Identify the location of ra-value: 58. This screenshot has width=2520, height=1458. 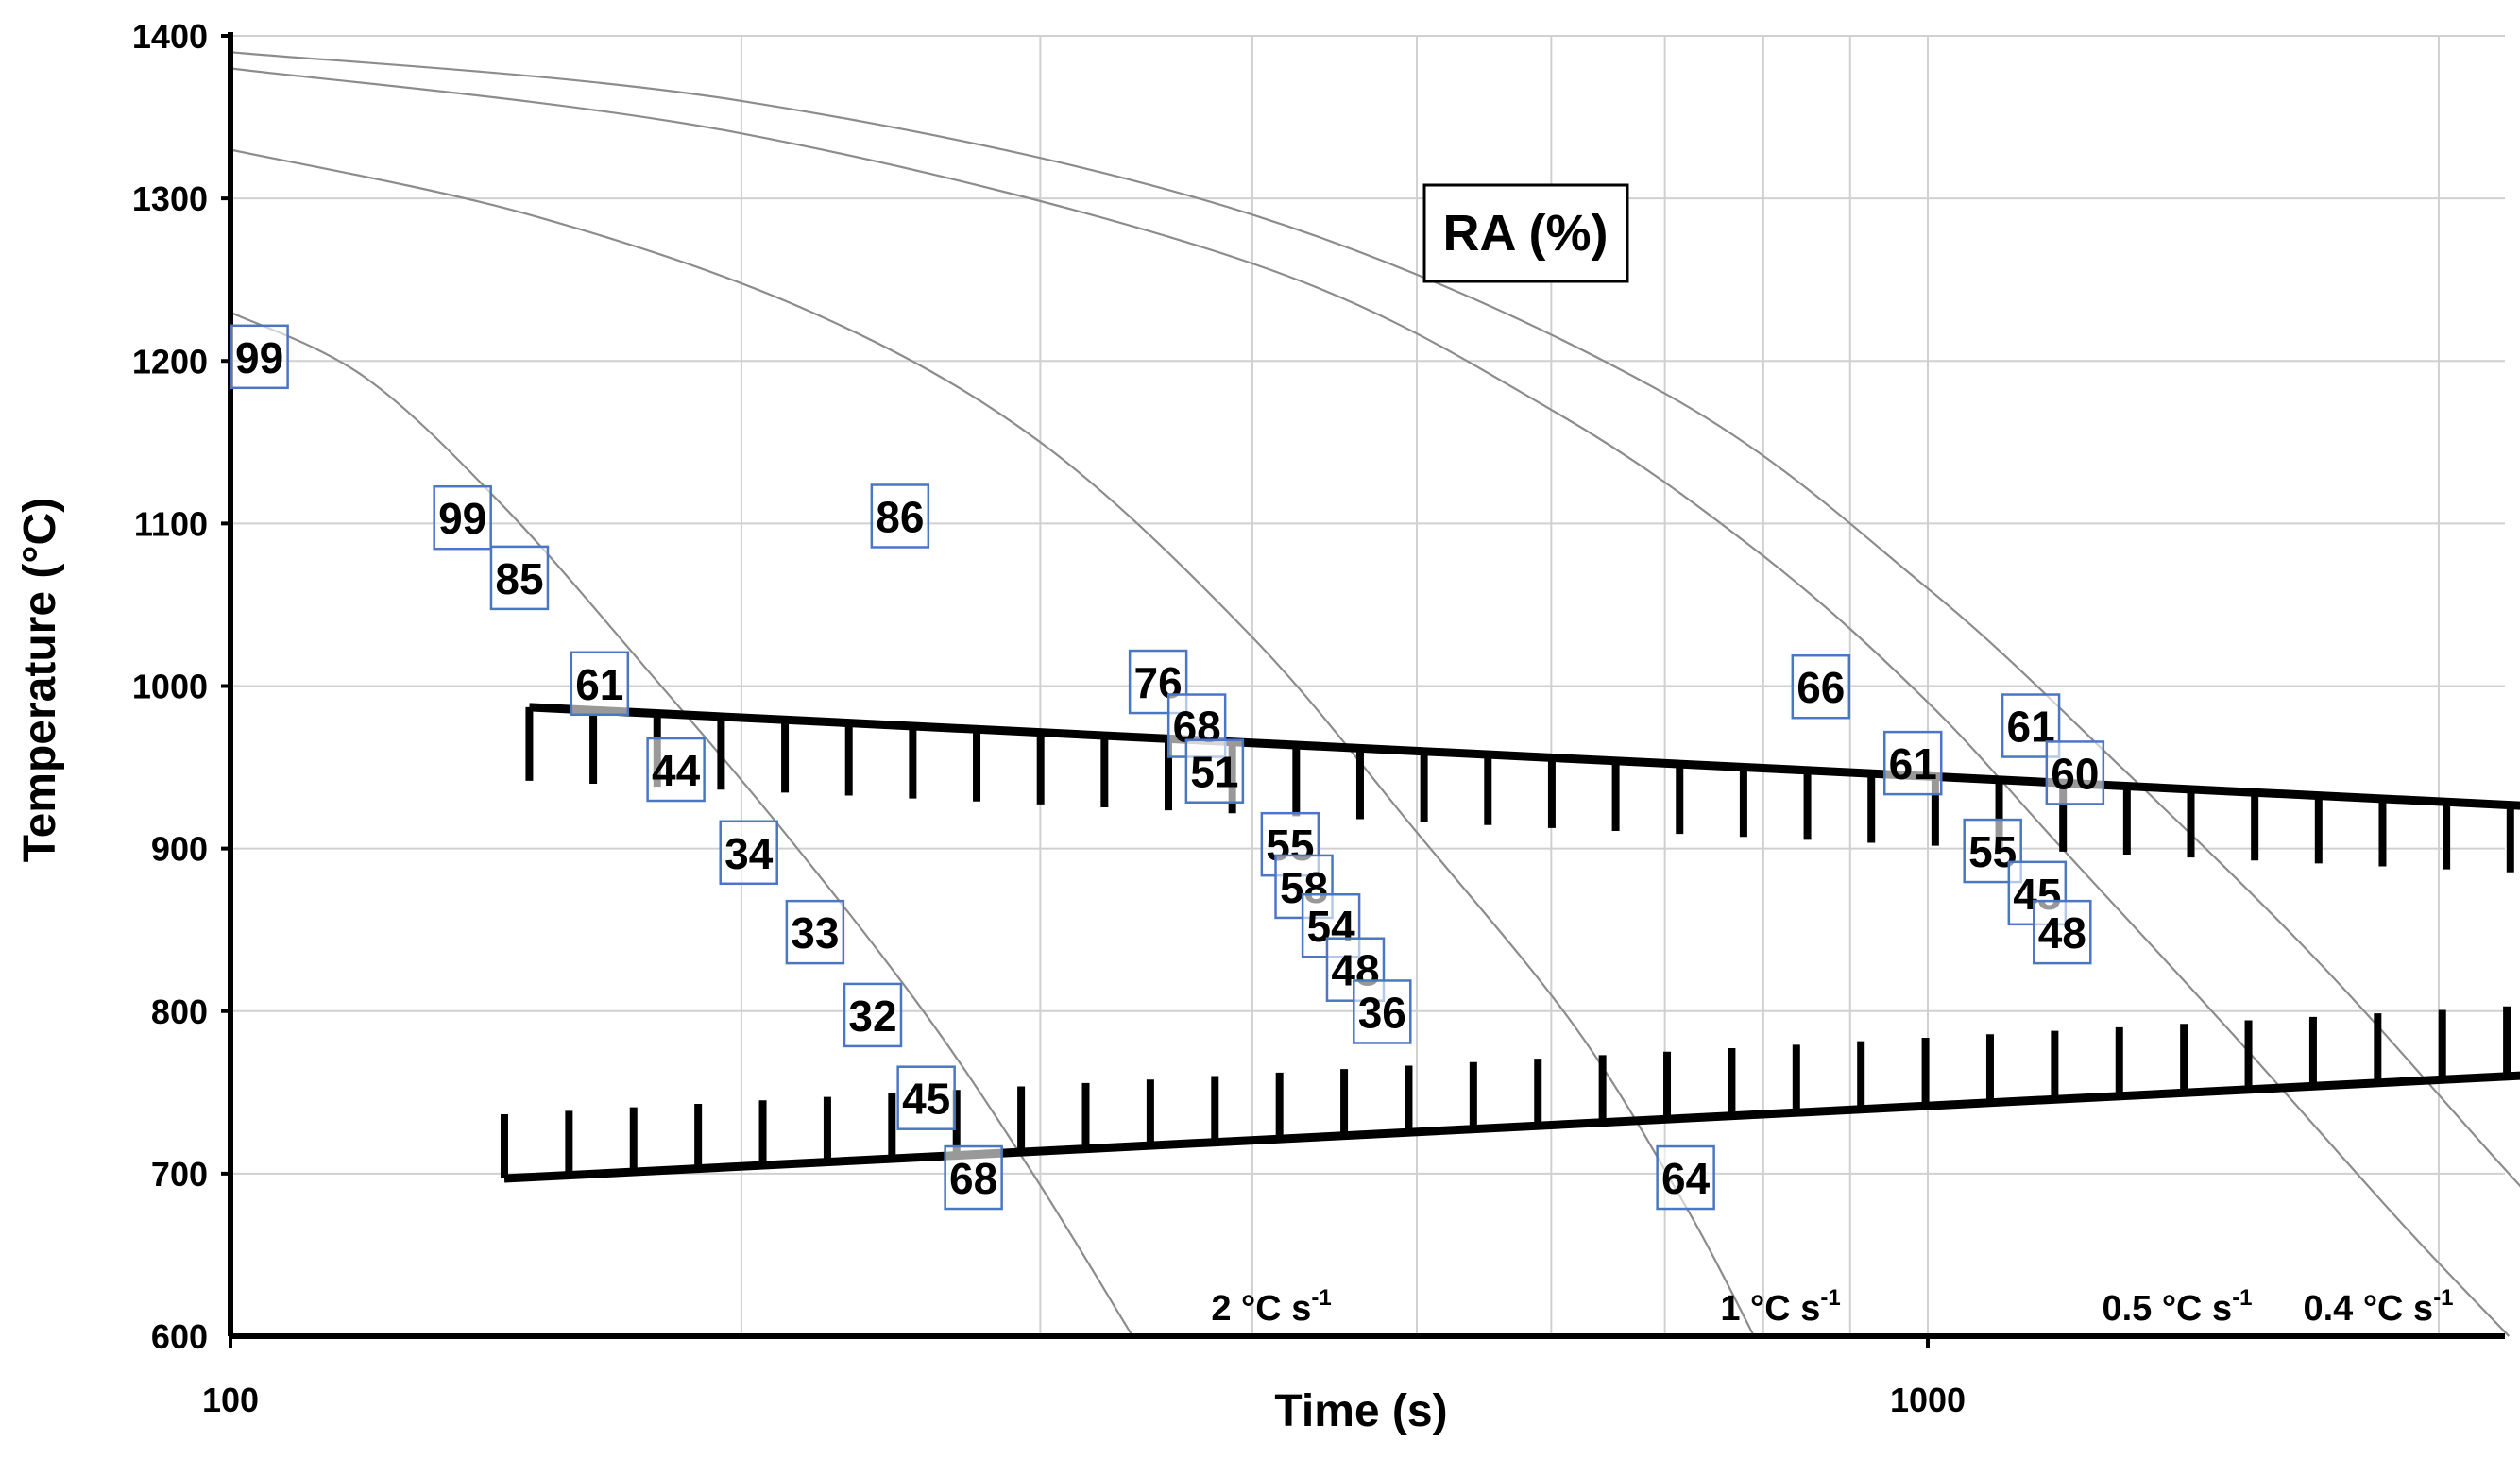
(1304, 887).